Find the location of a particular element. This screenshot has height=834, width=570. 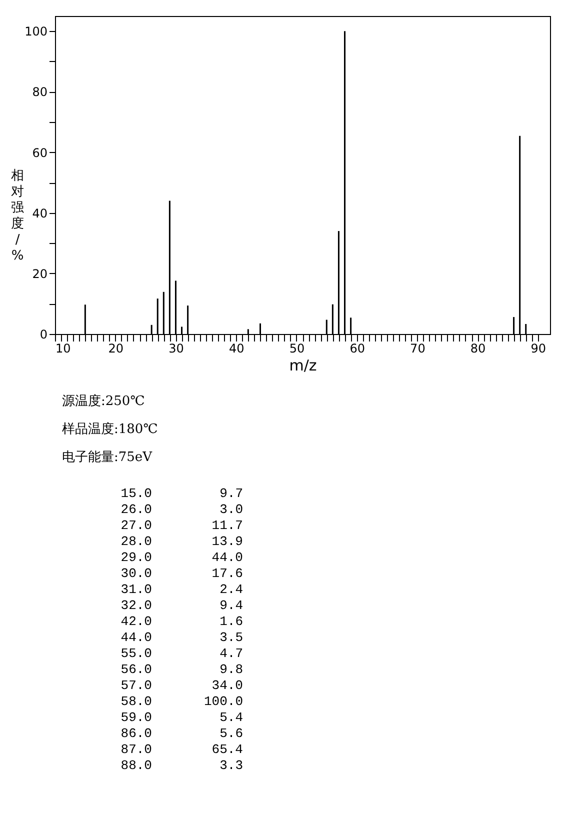

text: 11.7 is located at coordinates (227, 525).